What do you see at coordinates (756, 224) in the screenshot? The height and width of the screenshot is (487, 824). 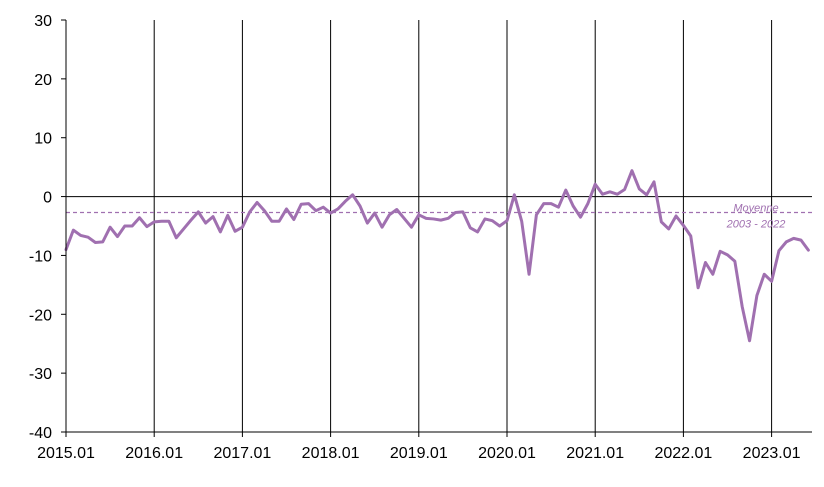 I see `reference-line-period-label: 2003 - 2022` at bounding box center [756, 224].